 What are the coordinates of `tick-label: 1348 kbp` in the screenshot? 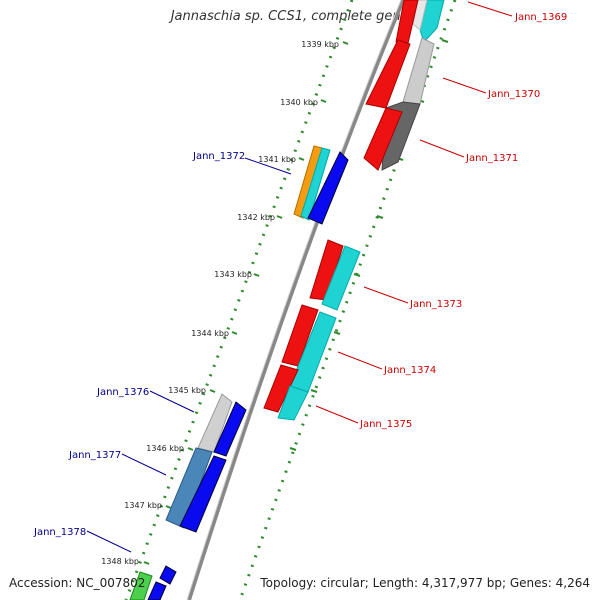 It's located at (120, 561).